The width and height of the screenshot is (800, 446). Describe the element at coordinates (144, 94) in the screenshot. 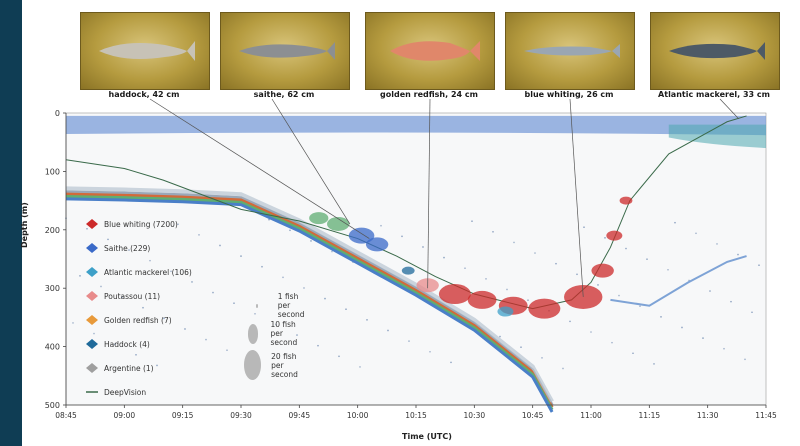

I see `photo-caption-haddock: haddock, 42 cm` at that location.